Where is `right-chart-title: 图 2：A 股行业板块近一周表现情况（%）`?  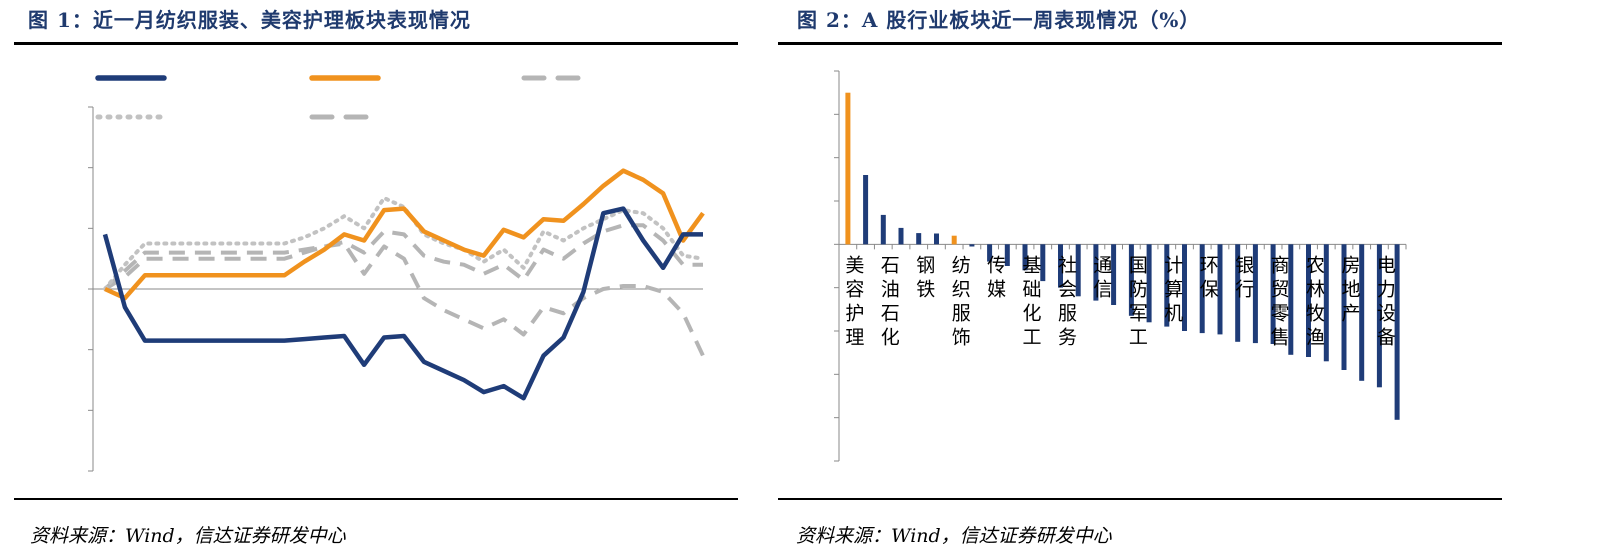
right-chart-title: 图 2：A 股行业板块近一周表现情况（%） is located at coordinates (999, 20).